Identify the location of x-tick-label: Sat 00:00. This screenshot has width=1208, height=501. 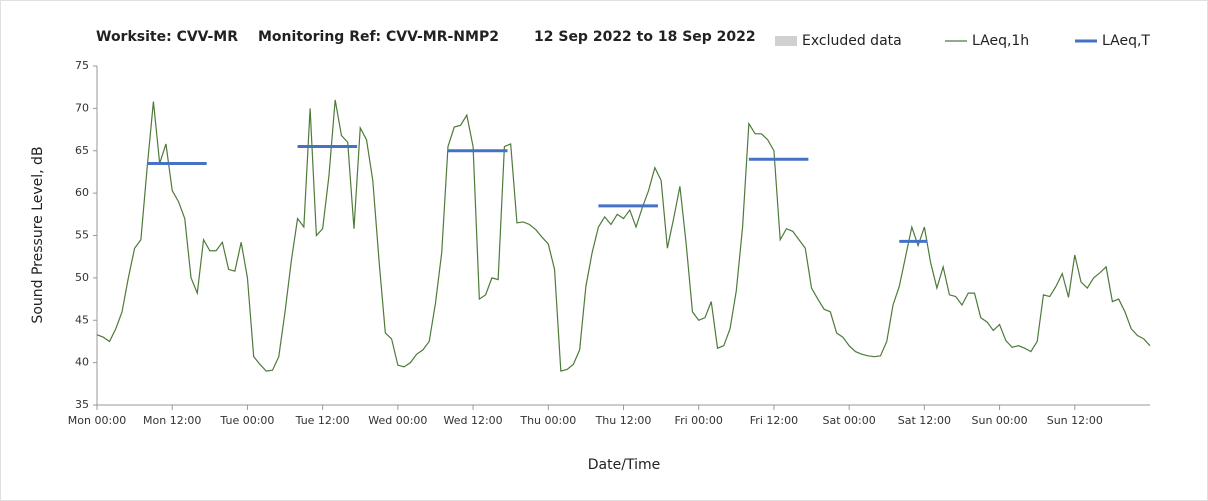
(849, 420).